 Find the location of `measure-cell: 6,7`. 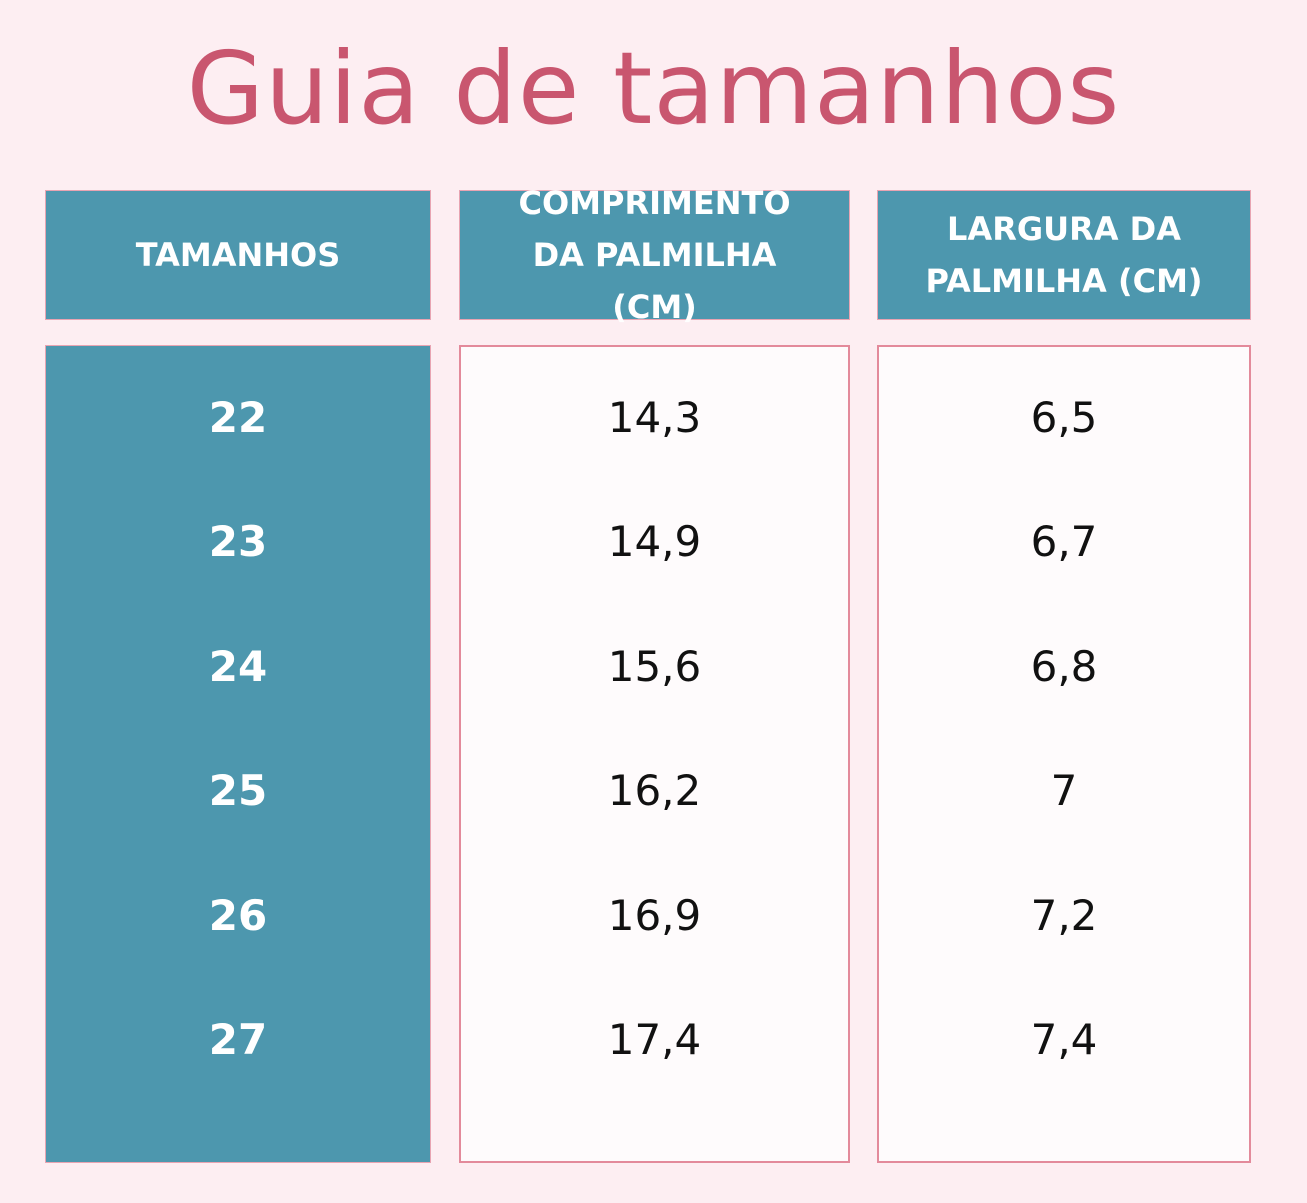

measure-cell: 6,7 is located at coordinates (1064, 542).